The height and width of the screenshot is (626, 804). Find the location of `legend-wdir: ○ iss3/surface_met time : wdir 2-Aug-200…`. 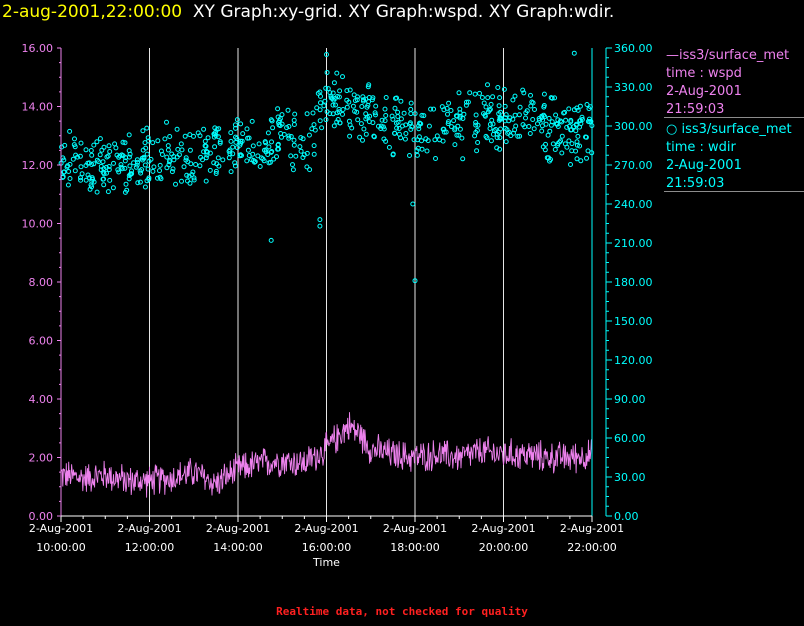

legend-wdir: ○ iss3/surface_met time : wdir 2-Aug-200… is located at coordinates (735, 157).